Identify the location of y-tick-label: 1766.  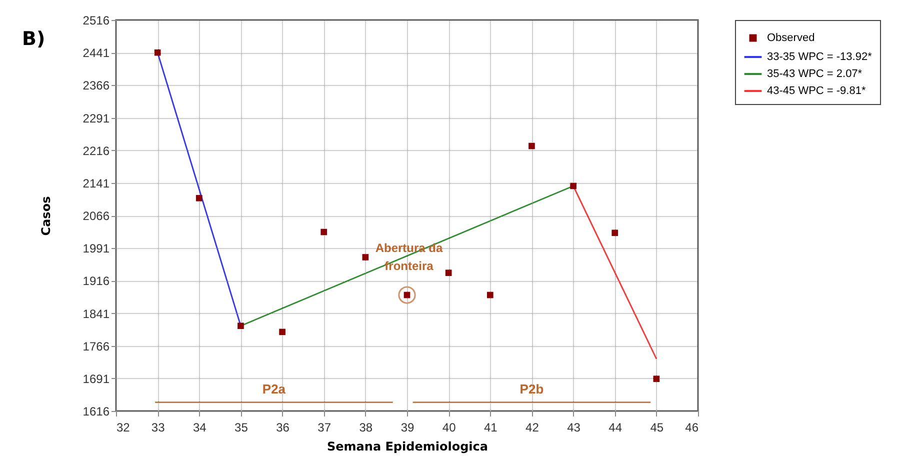
(96, 346).